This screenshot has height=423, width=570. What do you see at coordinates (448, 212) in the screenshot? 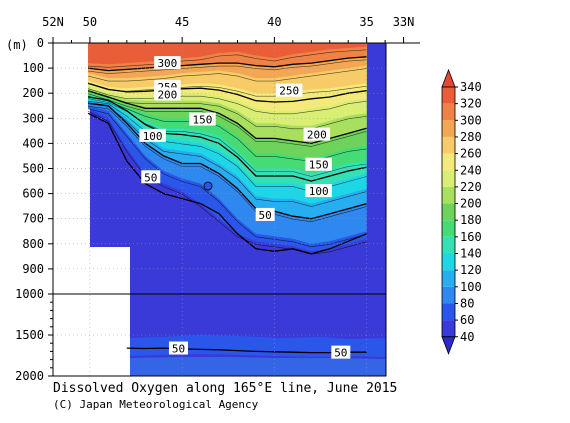
I see `colorbar-frame` at bounding box center [448, 212].